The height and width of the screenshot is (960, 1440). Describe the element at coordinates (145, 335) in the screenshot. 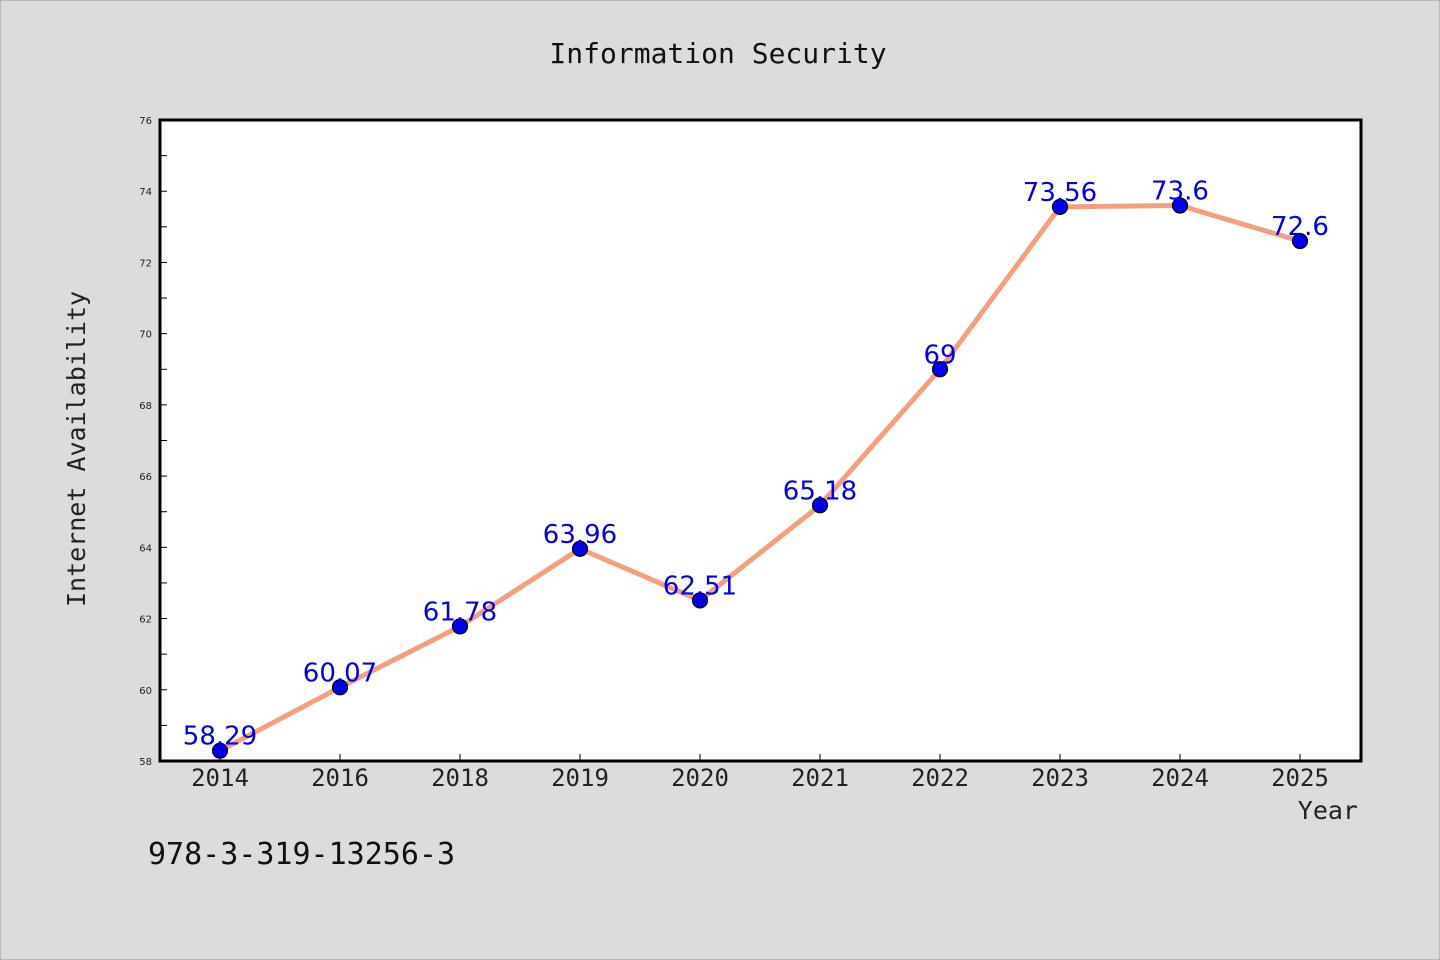

I see `y-tick-label: 70` at that location.